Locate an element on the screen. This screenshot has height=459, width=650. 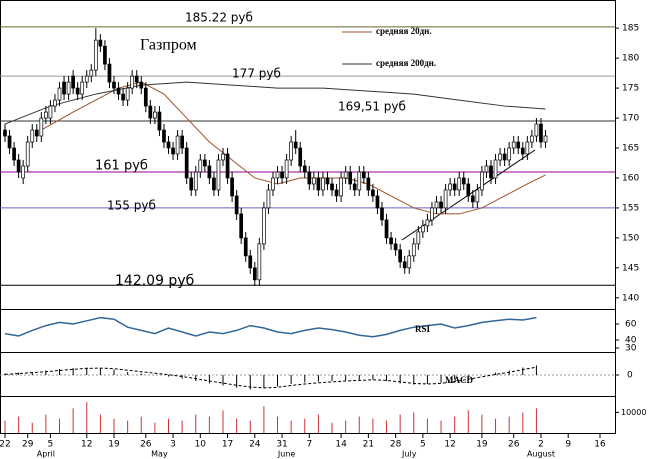
y-tick-label: 40 is located at coordinates (631, 341).